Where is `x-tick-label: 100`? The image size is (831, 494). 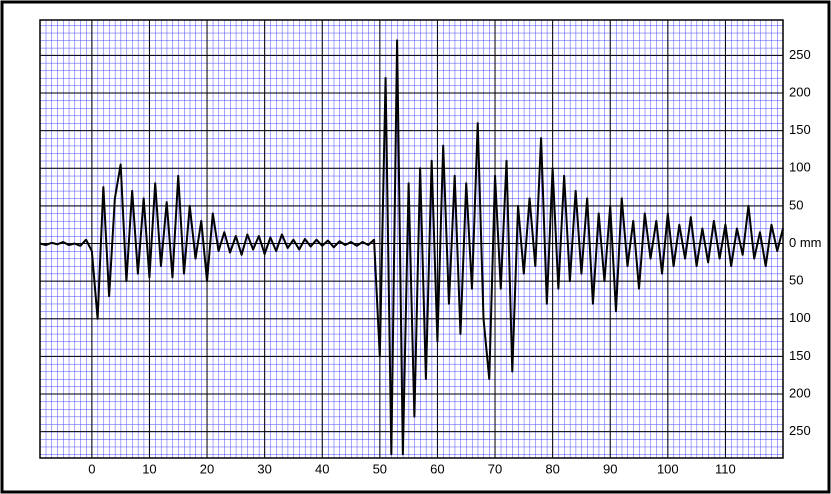
x-tick-label: 100 is located at coordinates (668, 468).